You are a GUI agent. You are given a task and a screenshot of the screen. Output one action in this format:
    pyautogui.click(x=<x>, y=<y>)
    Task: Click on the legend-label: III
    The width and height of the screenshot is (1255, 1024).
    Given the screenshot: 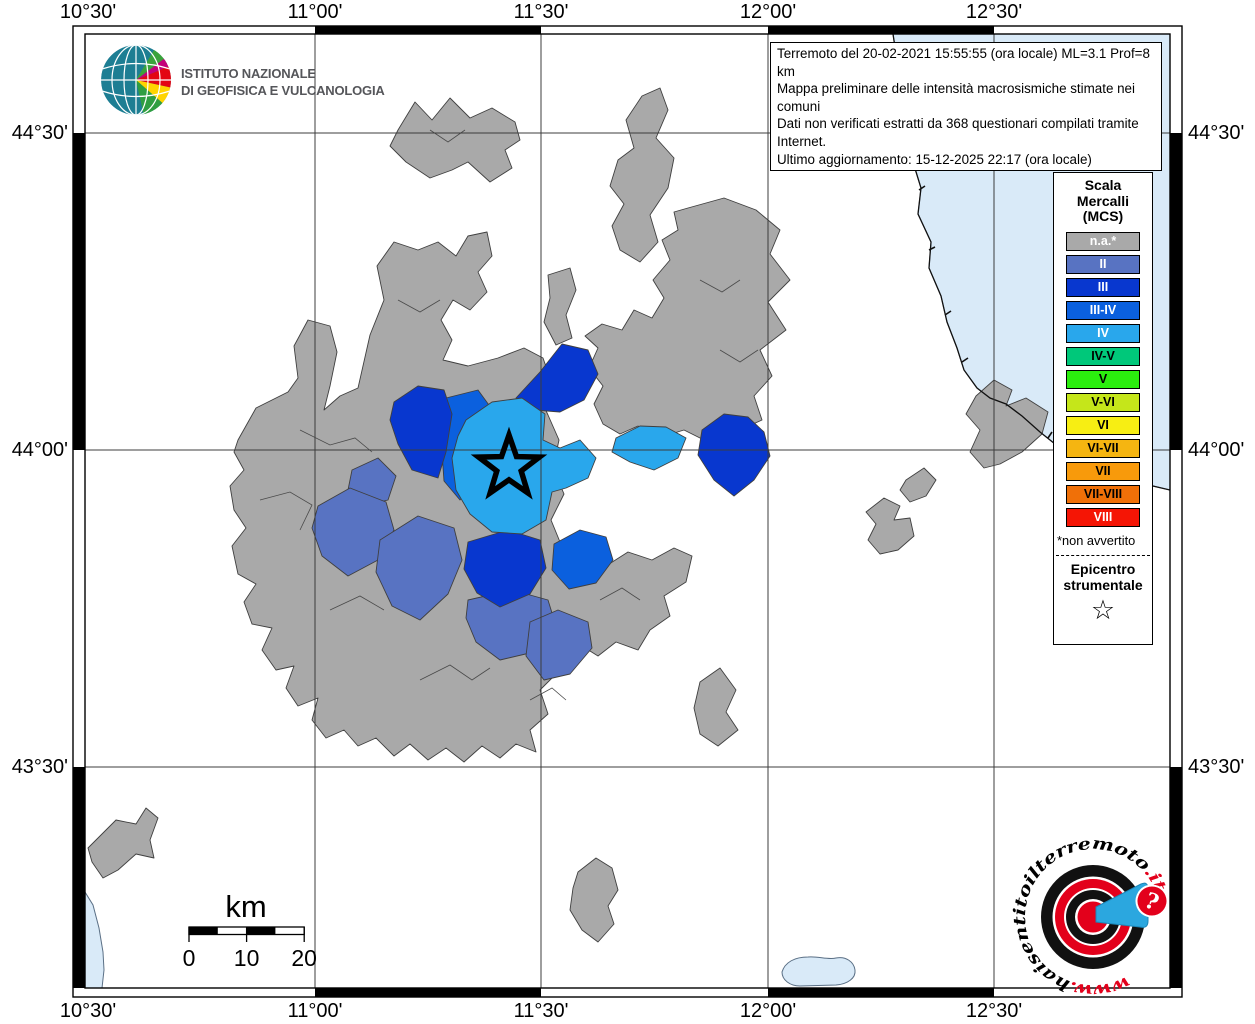 What is the action you would take?
    pyautogui.click(x=1103, y=286)
    